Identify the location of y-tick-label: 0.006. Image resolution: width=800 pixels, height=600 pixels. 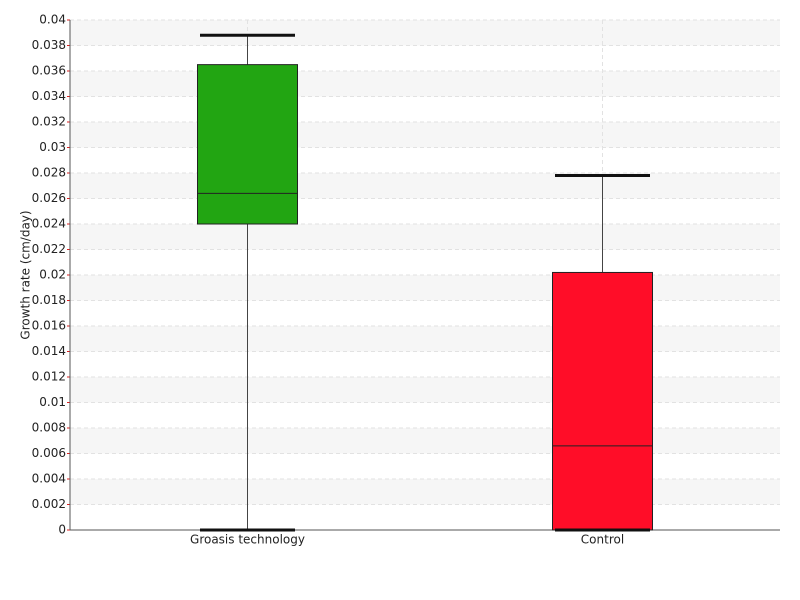
(49, 453).